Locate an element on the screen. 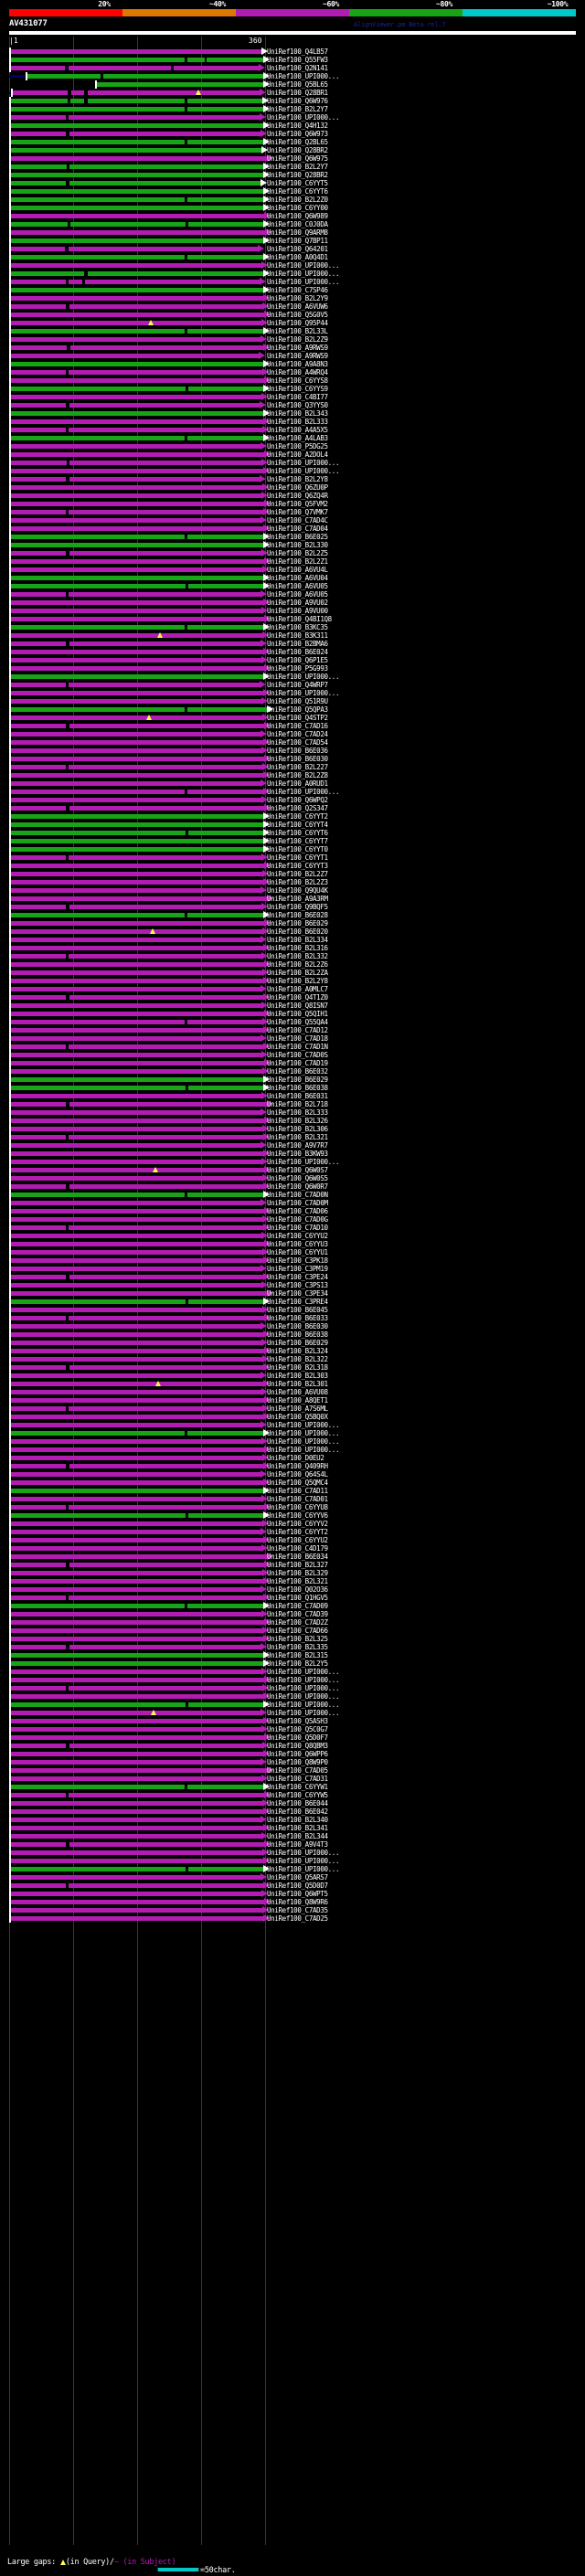 This screenshot has height=2576, width=585. alignment-row: UniRef100_A9A8N3 is located at coordinates (293, 364).